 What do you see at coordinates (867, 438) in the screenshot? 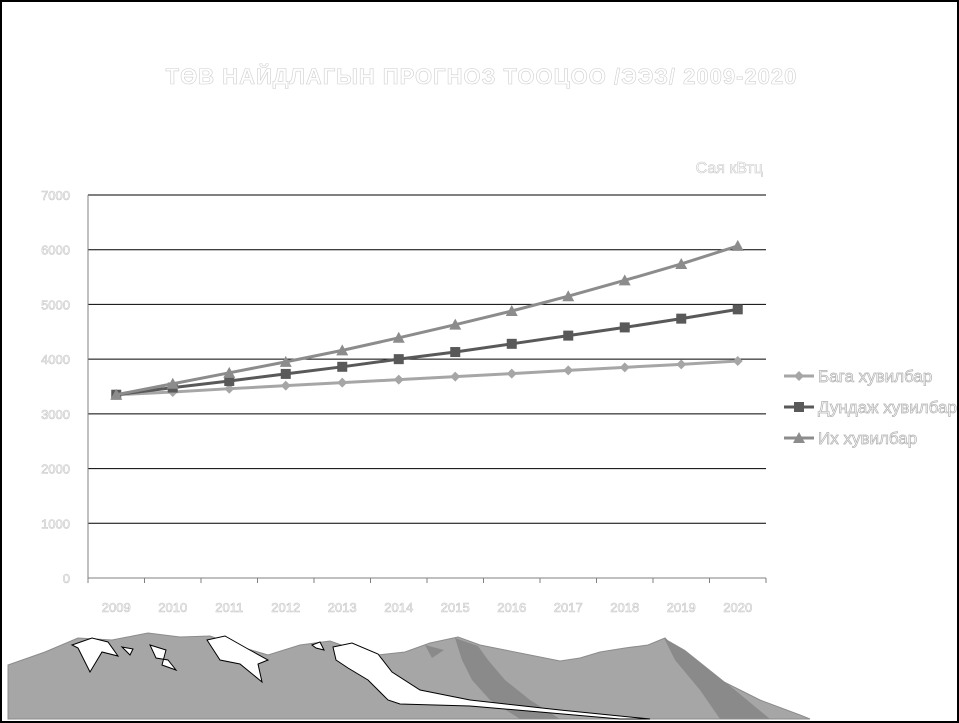
I see `legend-label: Их хувилбар` at bounding box center [867, 438].